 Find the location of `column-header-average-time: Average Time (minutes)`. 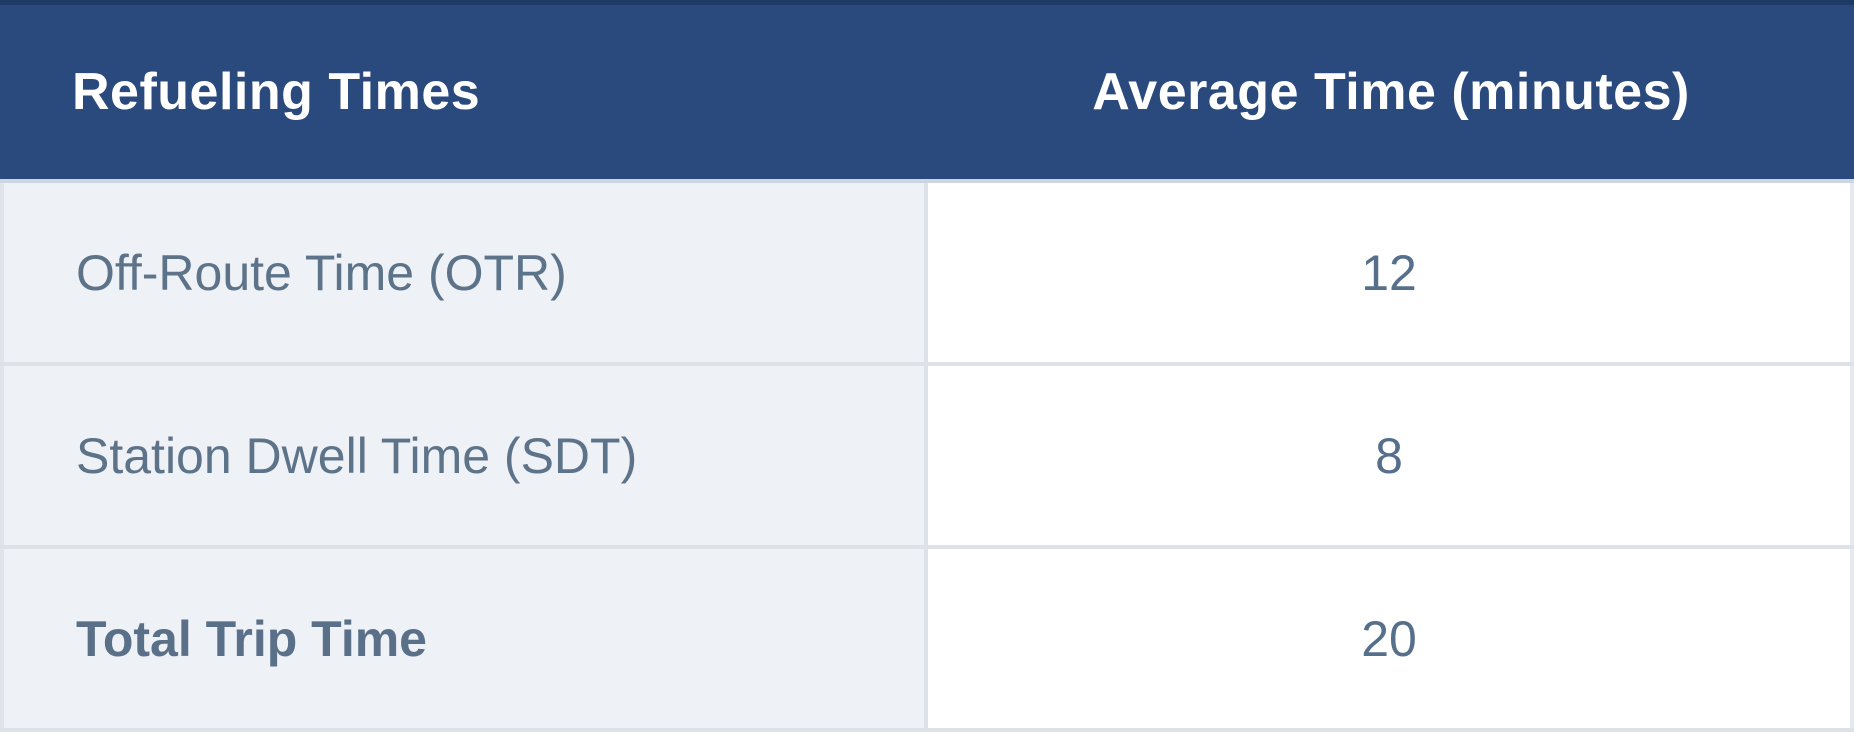

column-header-average-time: Average Time (minutes) is located at coordinates (1391, 92).